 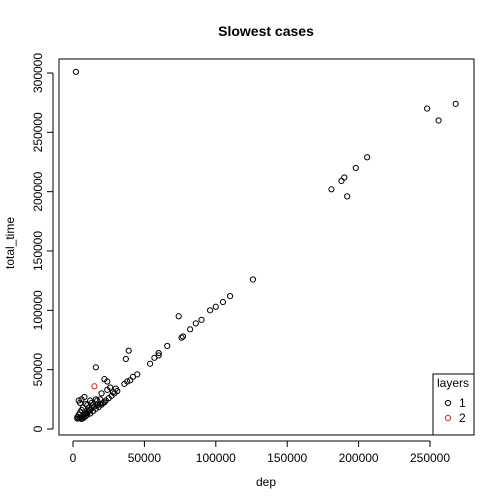 I want to click on x-tick-label: 100000, so click(x=216, y=458).